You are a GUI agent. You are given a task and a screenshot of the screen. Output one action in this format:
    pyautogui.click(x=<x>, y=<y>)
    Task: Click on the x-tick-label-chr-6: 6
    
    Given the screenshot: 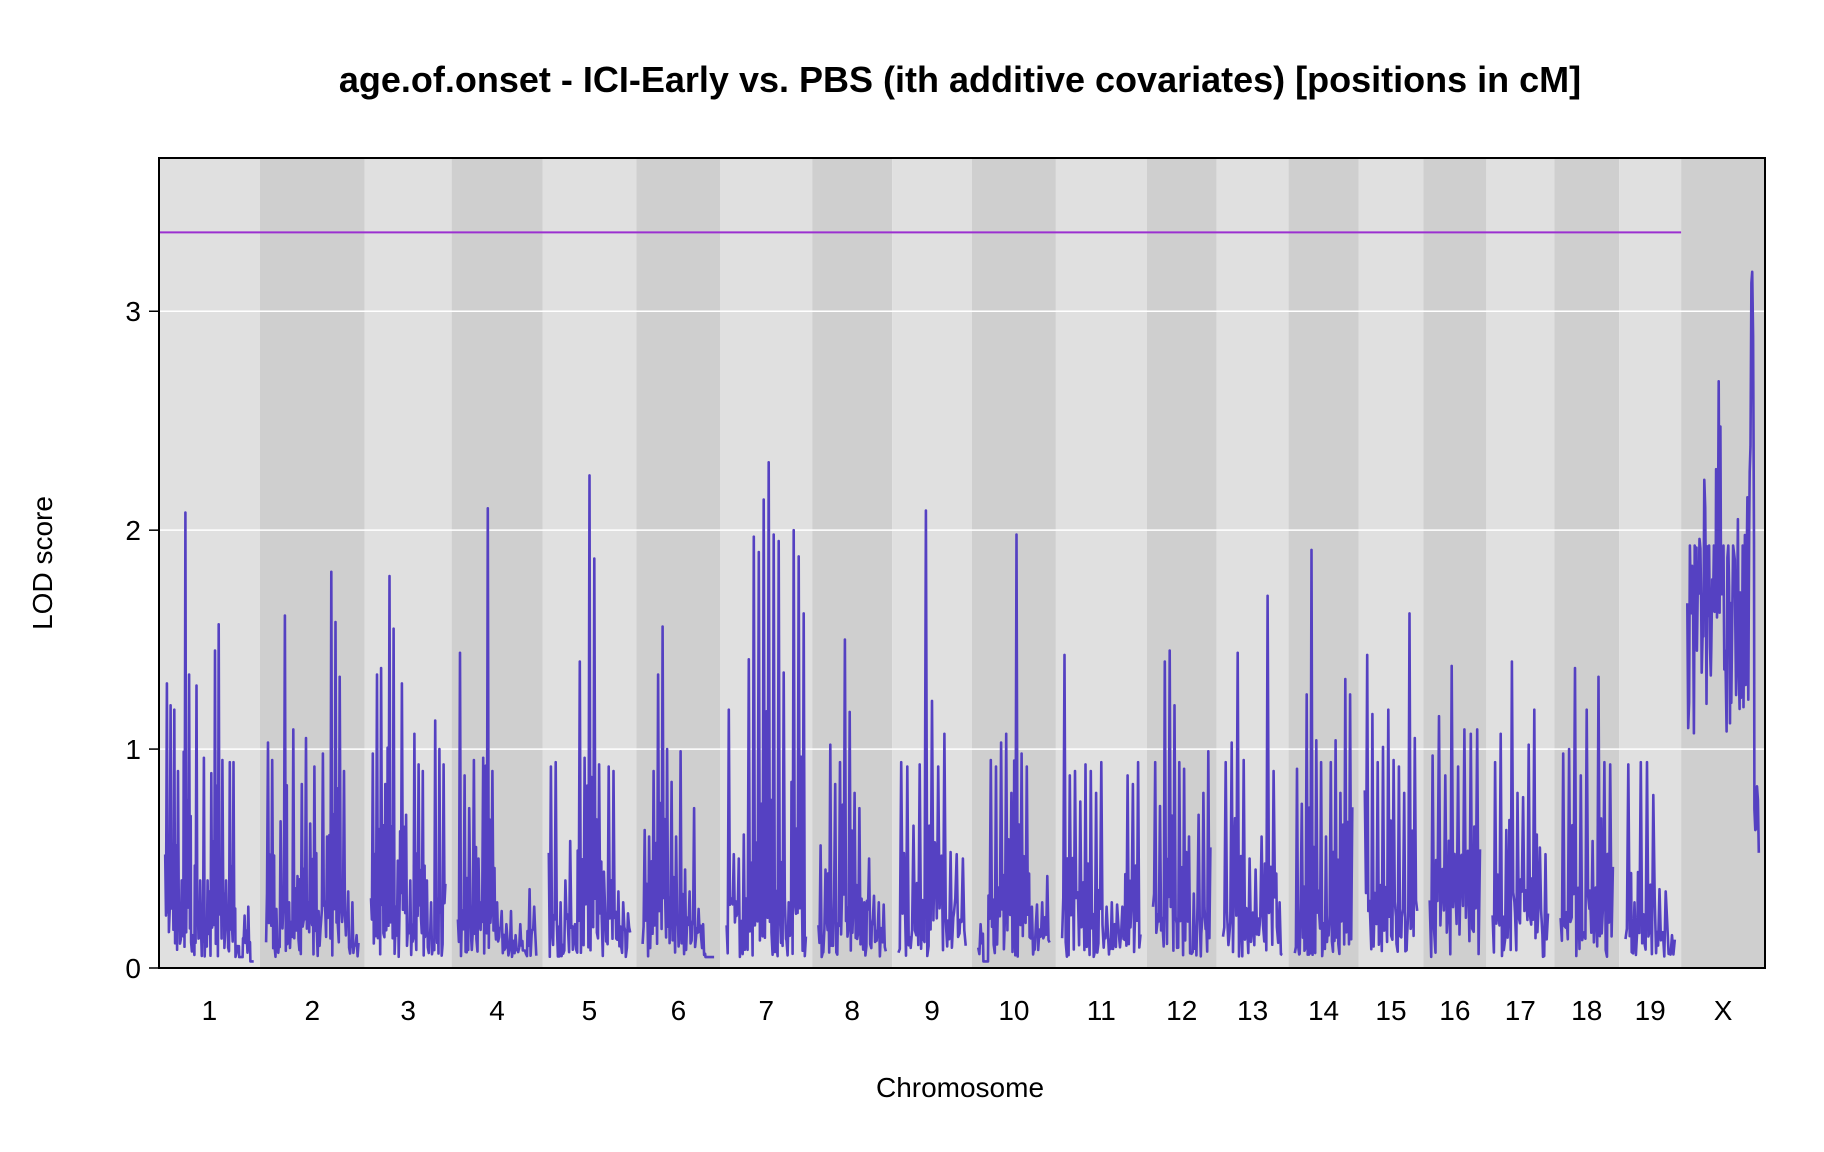 What is the action you would take?
    pyautogui.click(x=679, y=1010)
    